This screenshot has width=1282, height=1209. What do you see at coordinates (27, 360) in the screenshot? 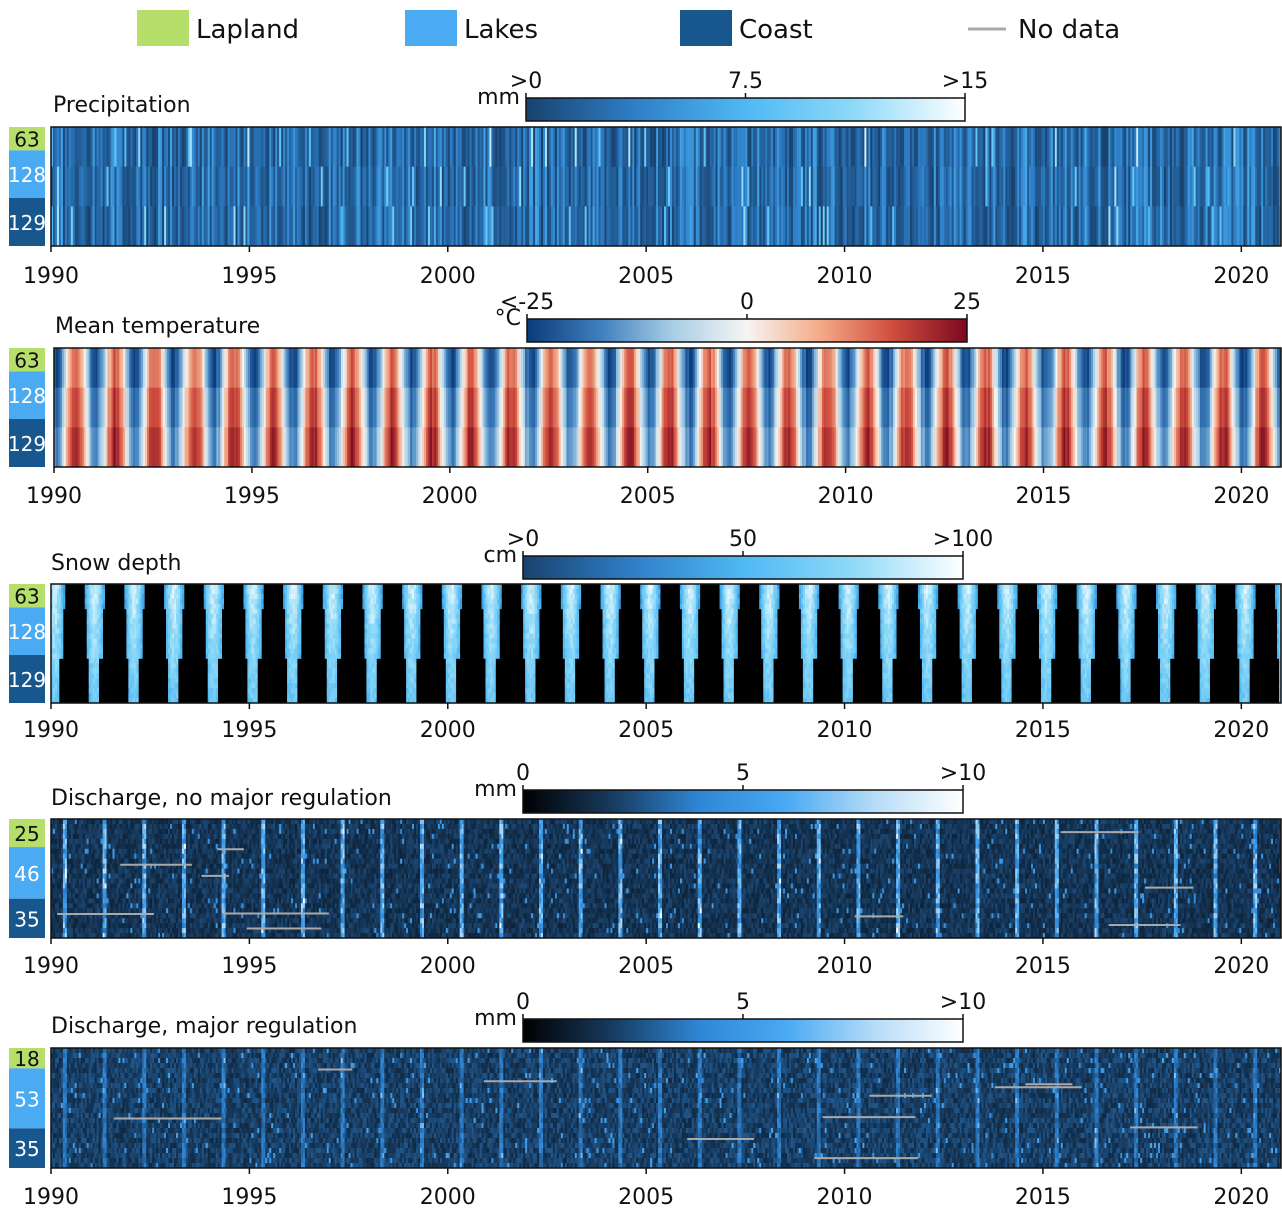
I see `group-segment-lapland` at bounding box center [27, 360].